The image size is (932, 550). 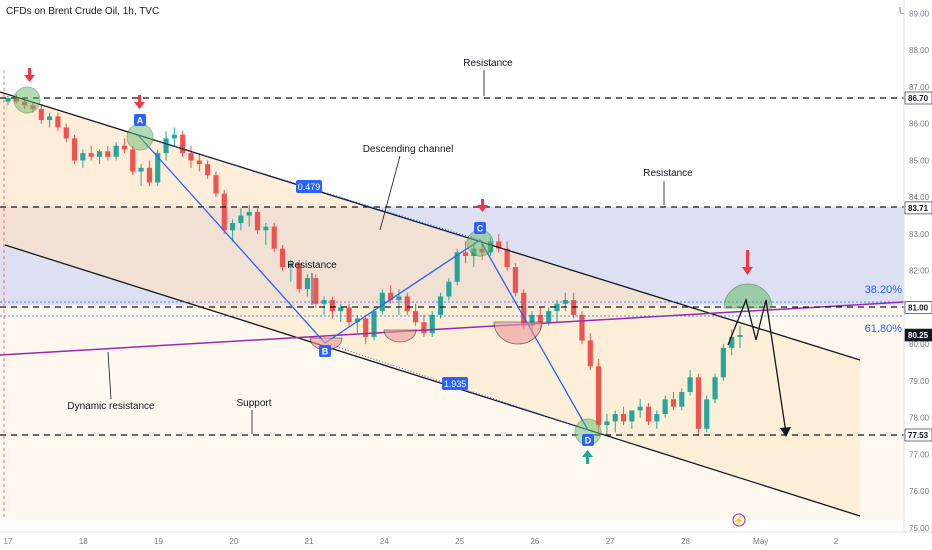 I want to click on point-a-label: A, so click(x=140, y=120).